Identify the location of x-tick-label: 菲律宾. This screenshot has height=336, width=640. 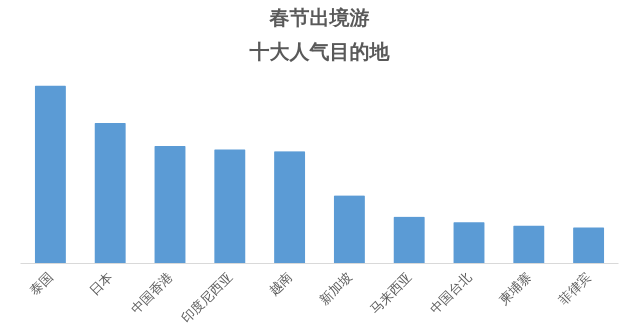
(575, 288).